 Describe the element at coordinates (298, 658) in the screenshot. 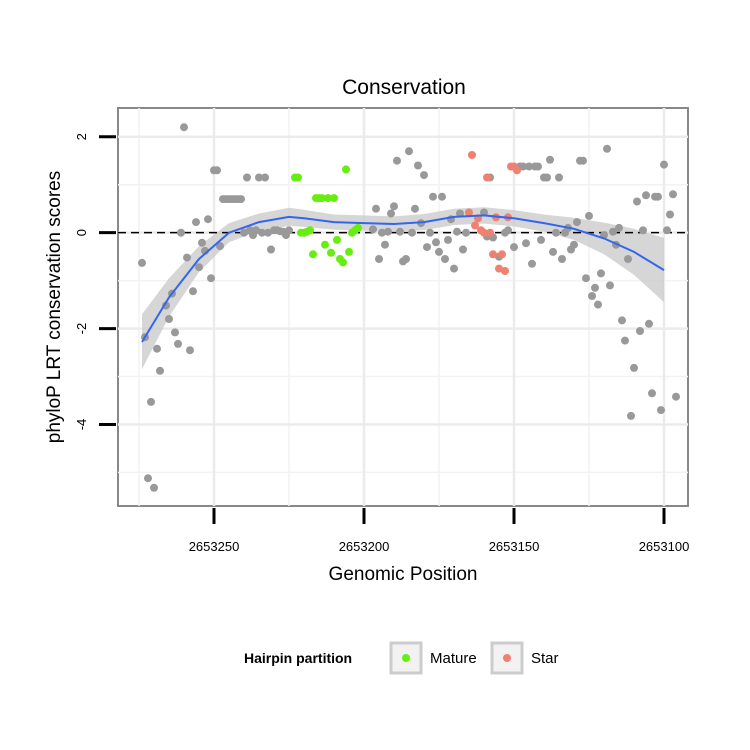

I see `legend-title: Hairpin partition` at that location.